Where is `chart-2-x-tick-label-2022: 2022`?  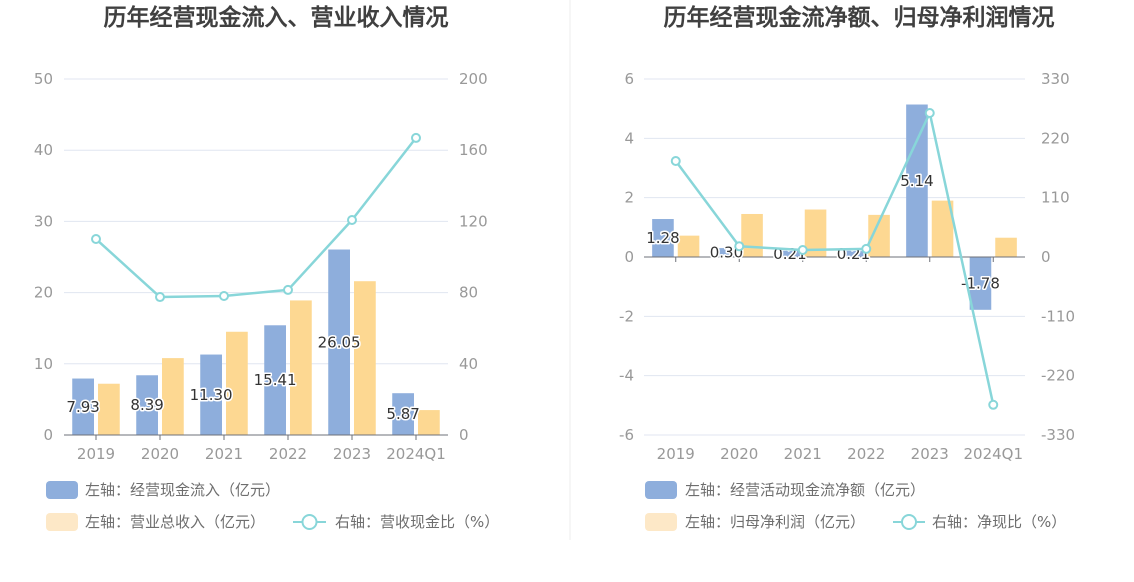 chart-2-x-tick-label-2022: 2022 is located at coordinates (866, 454).